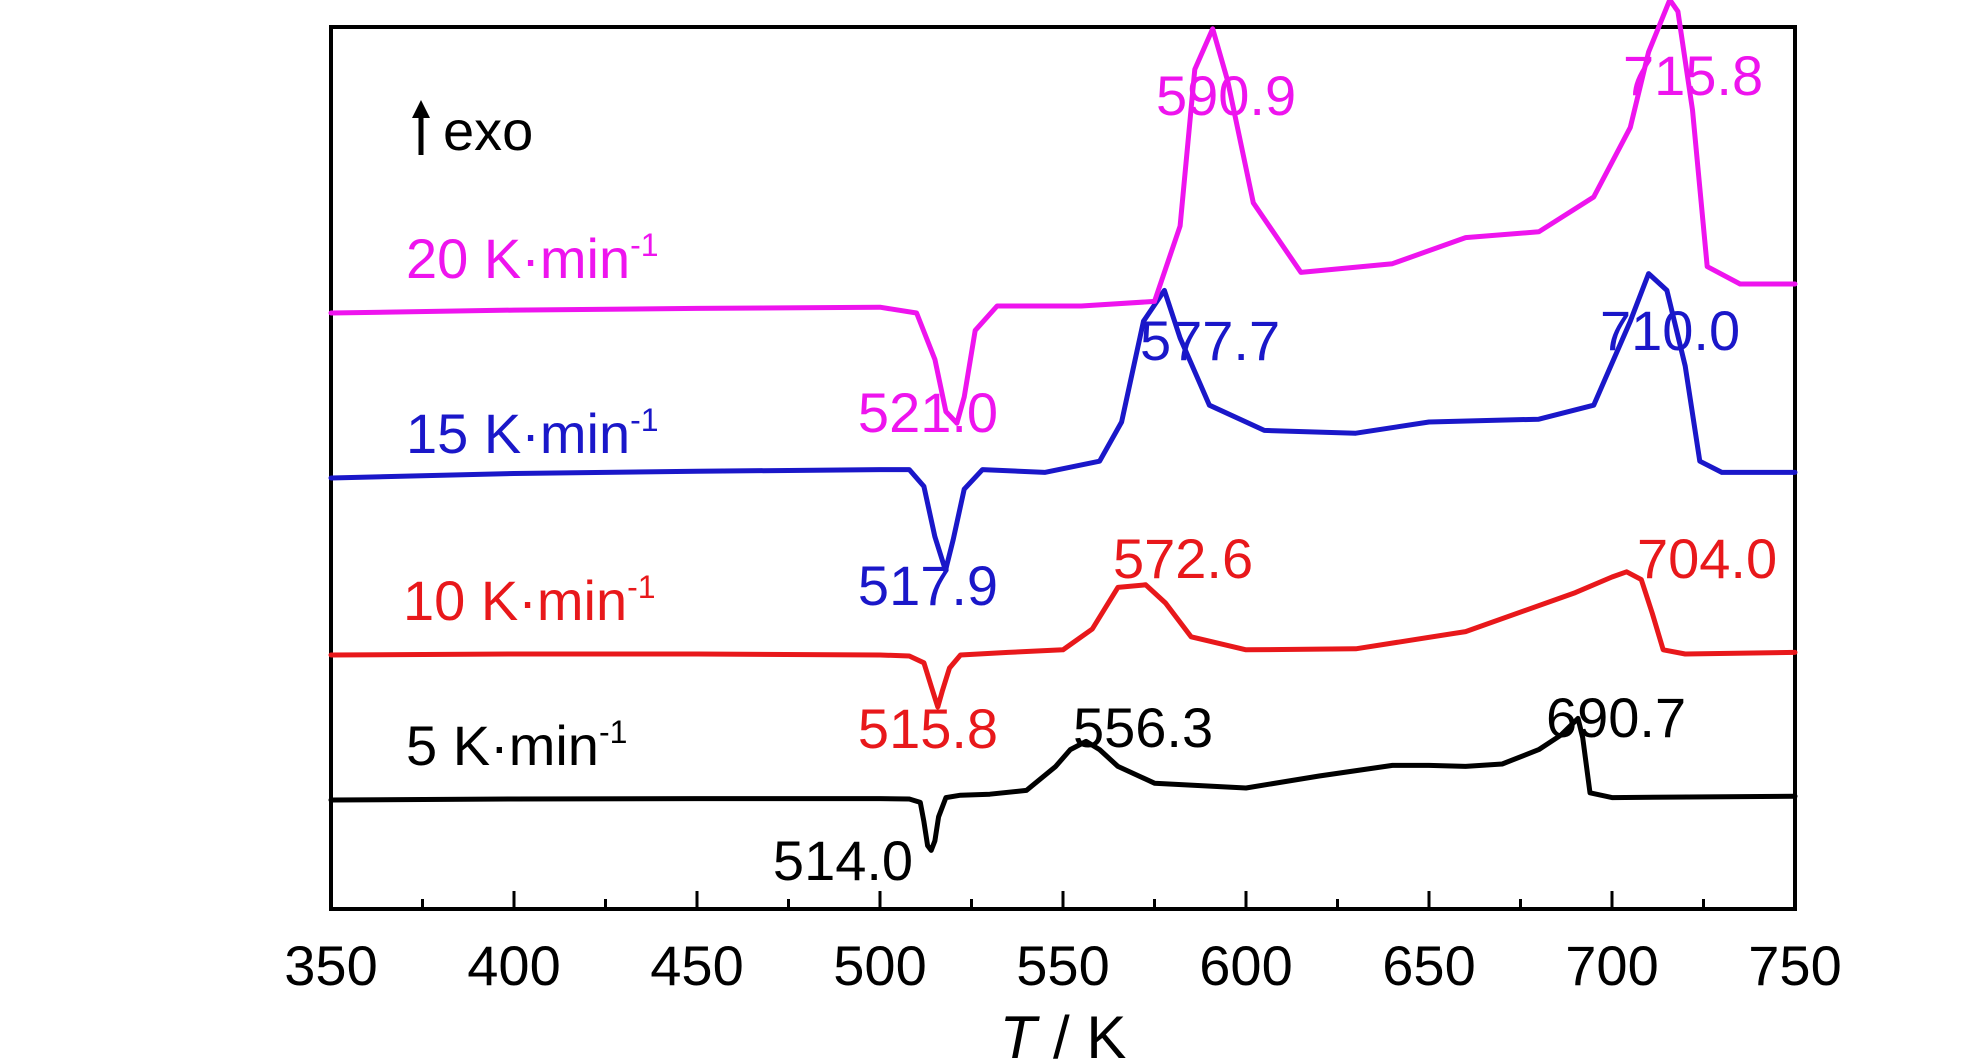 This screenshot has width=1984, height=1063. Describe the element at coordinates (696, 965) in the screenshot. I see `x-tick-label: 450` at that location.